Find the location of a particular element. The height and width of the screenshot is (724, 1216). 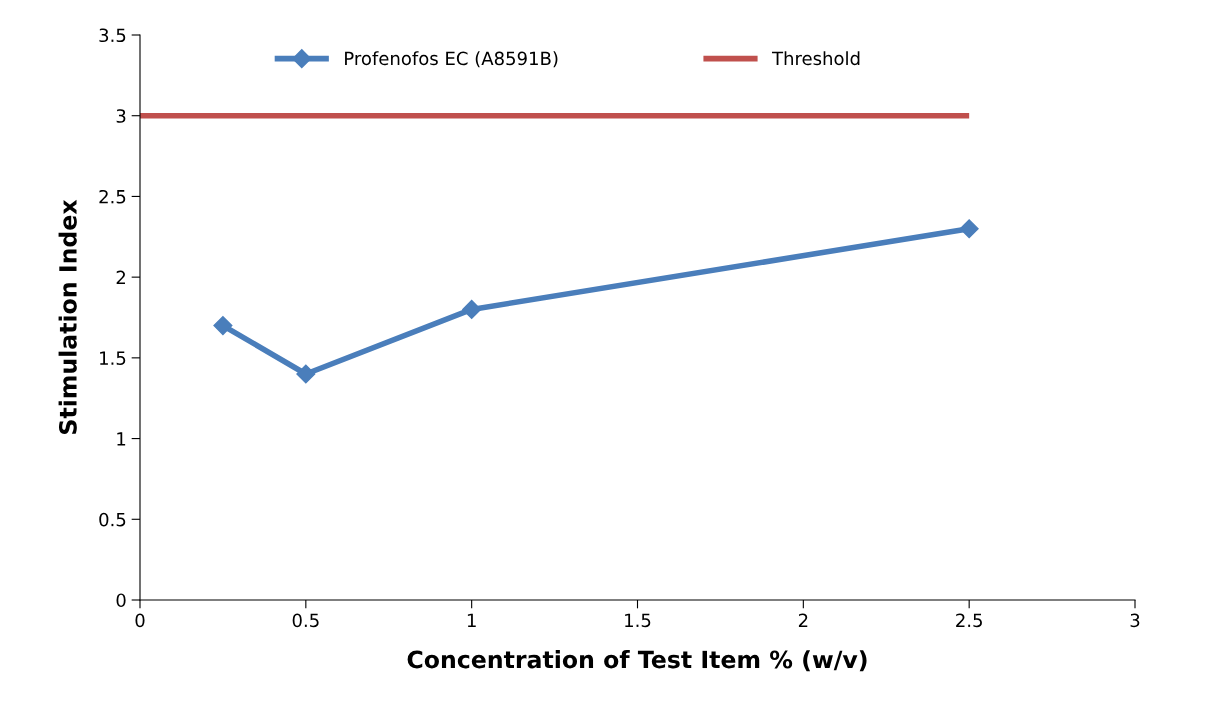

x-tick-label: 2.5 is located at coordinates (969, 620).